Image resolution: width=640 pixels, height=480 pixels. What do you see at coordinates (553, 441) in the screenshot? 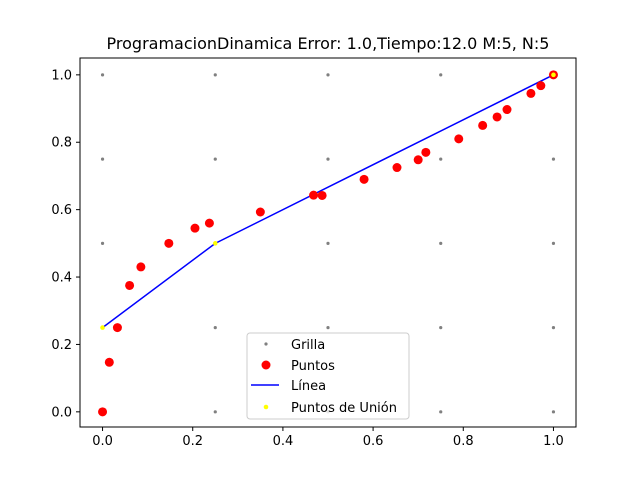
I see `x-tick-label: 1.0` at bounding box center [553, 441].